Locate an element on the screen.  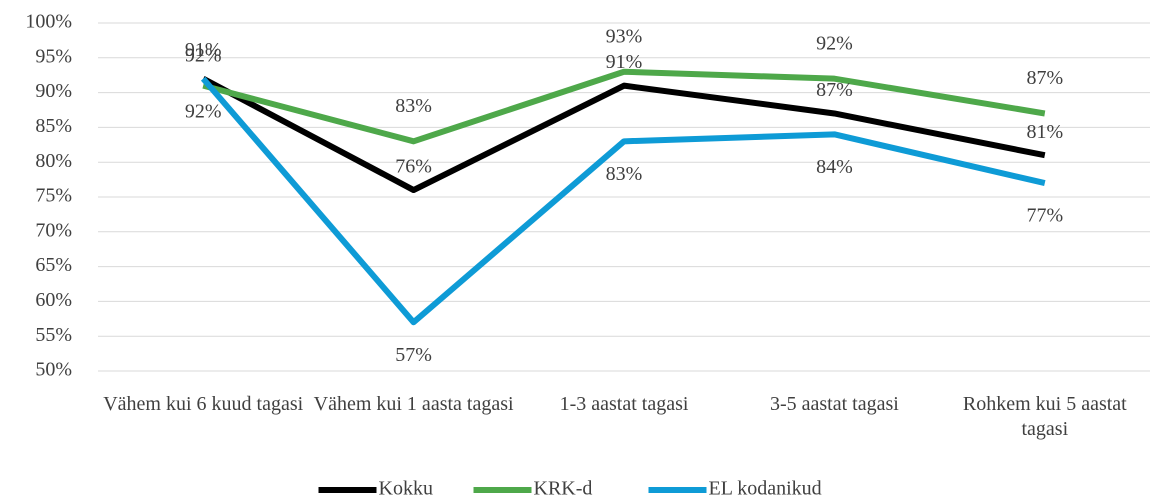
x-tick-label: Vähem kui 6 kuud tagasi is located at coordinates (203, 404).